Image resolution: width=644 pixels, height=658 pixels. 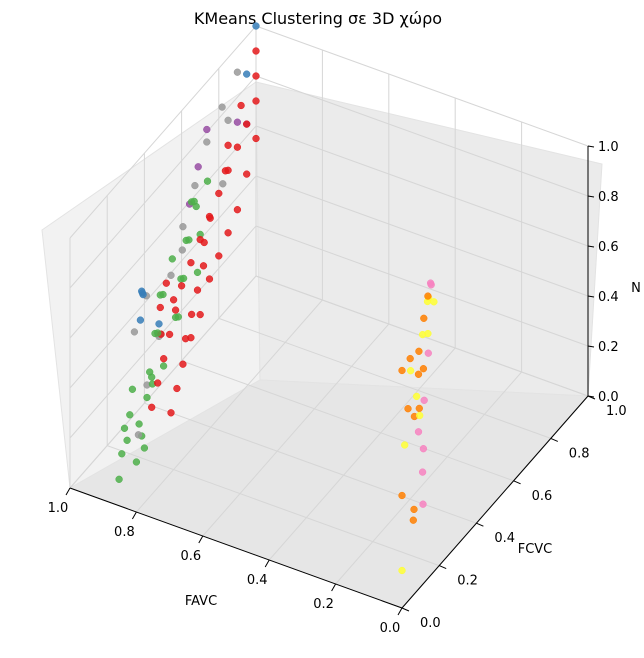 I want to click on x-tick-label: 0.8, so click(x=124, y=532).